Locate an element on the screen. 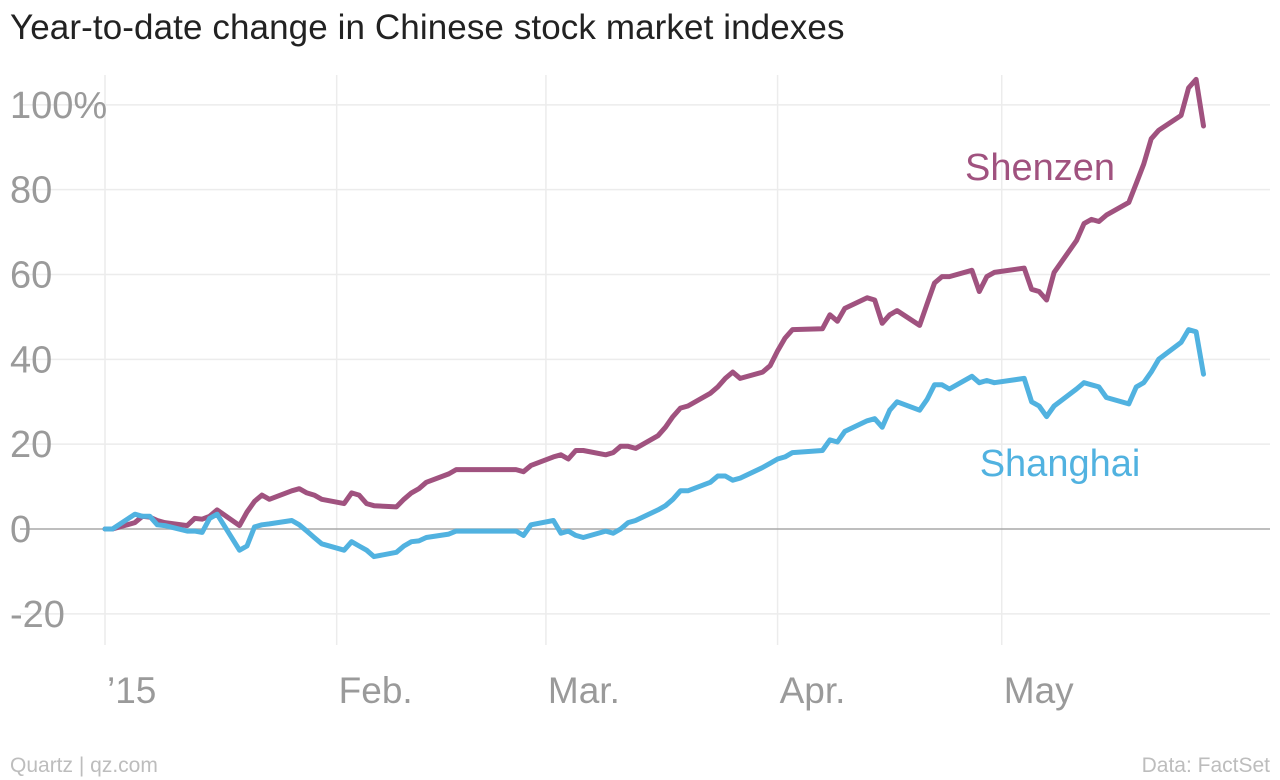 This screenshot has height=780, width=1280. x-tick-label: Apr. is located at coordinates (813, 690).